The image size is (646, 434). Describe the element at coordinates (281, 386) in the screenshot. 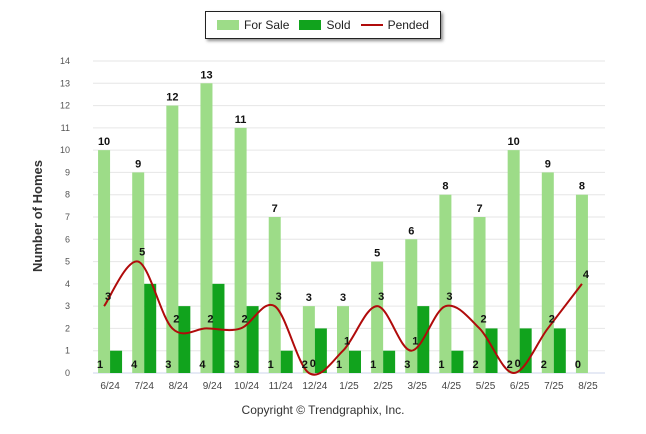

I see `x-tick-label: 11/24` at that location.